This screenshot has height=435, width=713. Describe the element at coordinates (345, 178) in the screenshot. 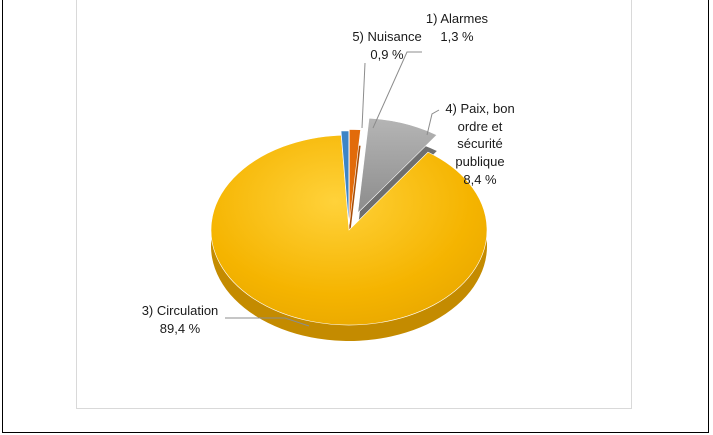

I see `slice-nuisance` at that location.